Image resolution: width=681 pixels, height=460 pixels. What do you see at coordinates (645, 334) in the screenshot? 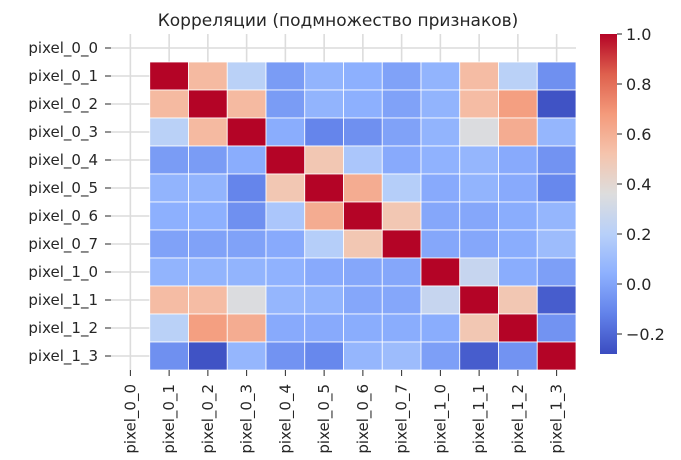
I see `colorbar-tick-label: −0.2` at bounding box center [645, 334].